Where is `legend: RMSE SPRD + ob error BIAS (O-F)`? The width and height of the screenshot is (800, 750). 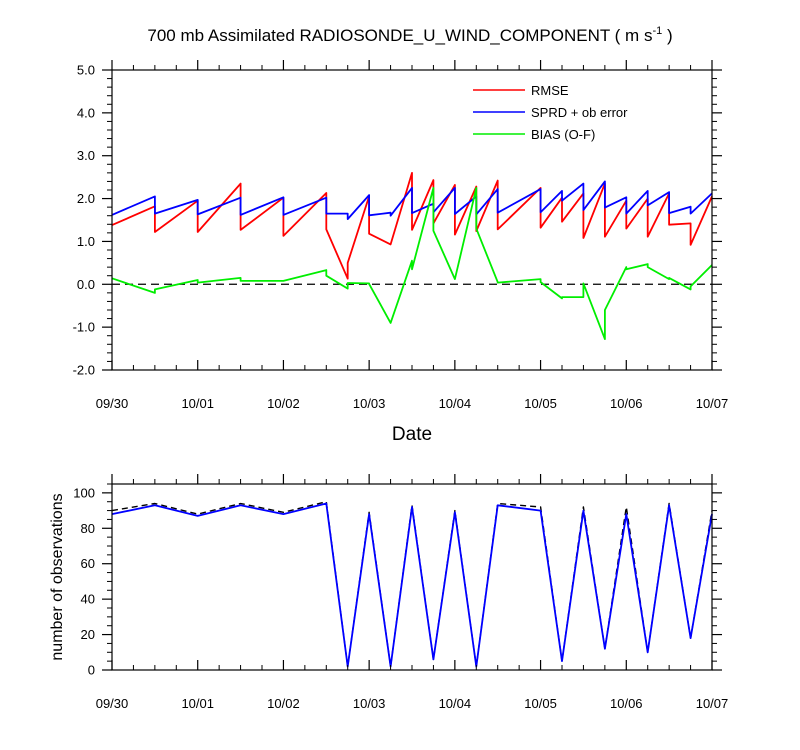
legend: RMSE SPRD + ob error BIAS (O-F) is located at coordinates (550, 112).